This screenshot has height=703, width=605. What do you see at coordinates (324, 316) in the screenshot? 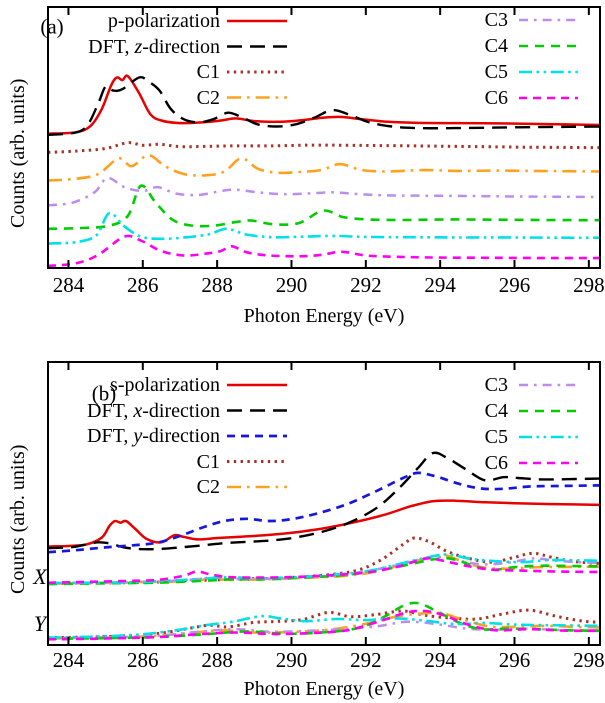
I see `x-axis-label-panel-a: Photon Energy (eV)` at bounding box center [324, 316].